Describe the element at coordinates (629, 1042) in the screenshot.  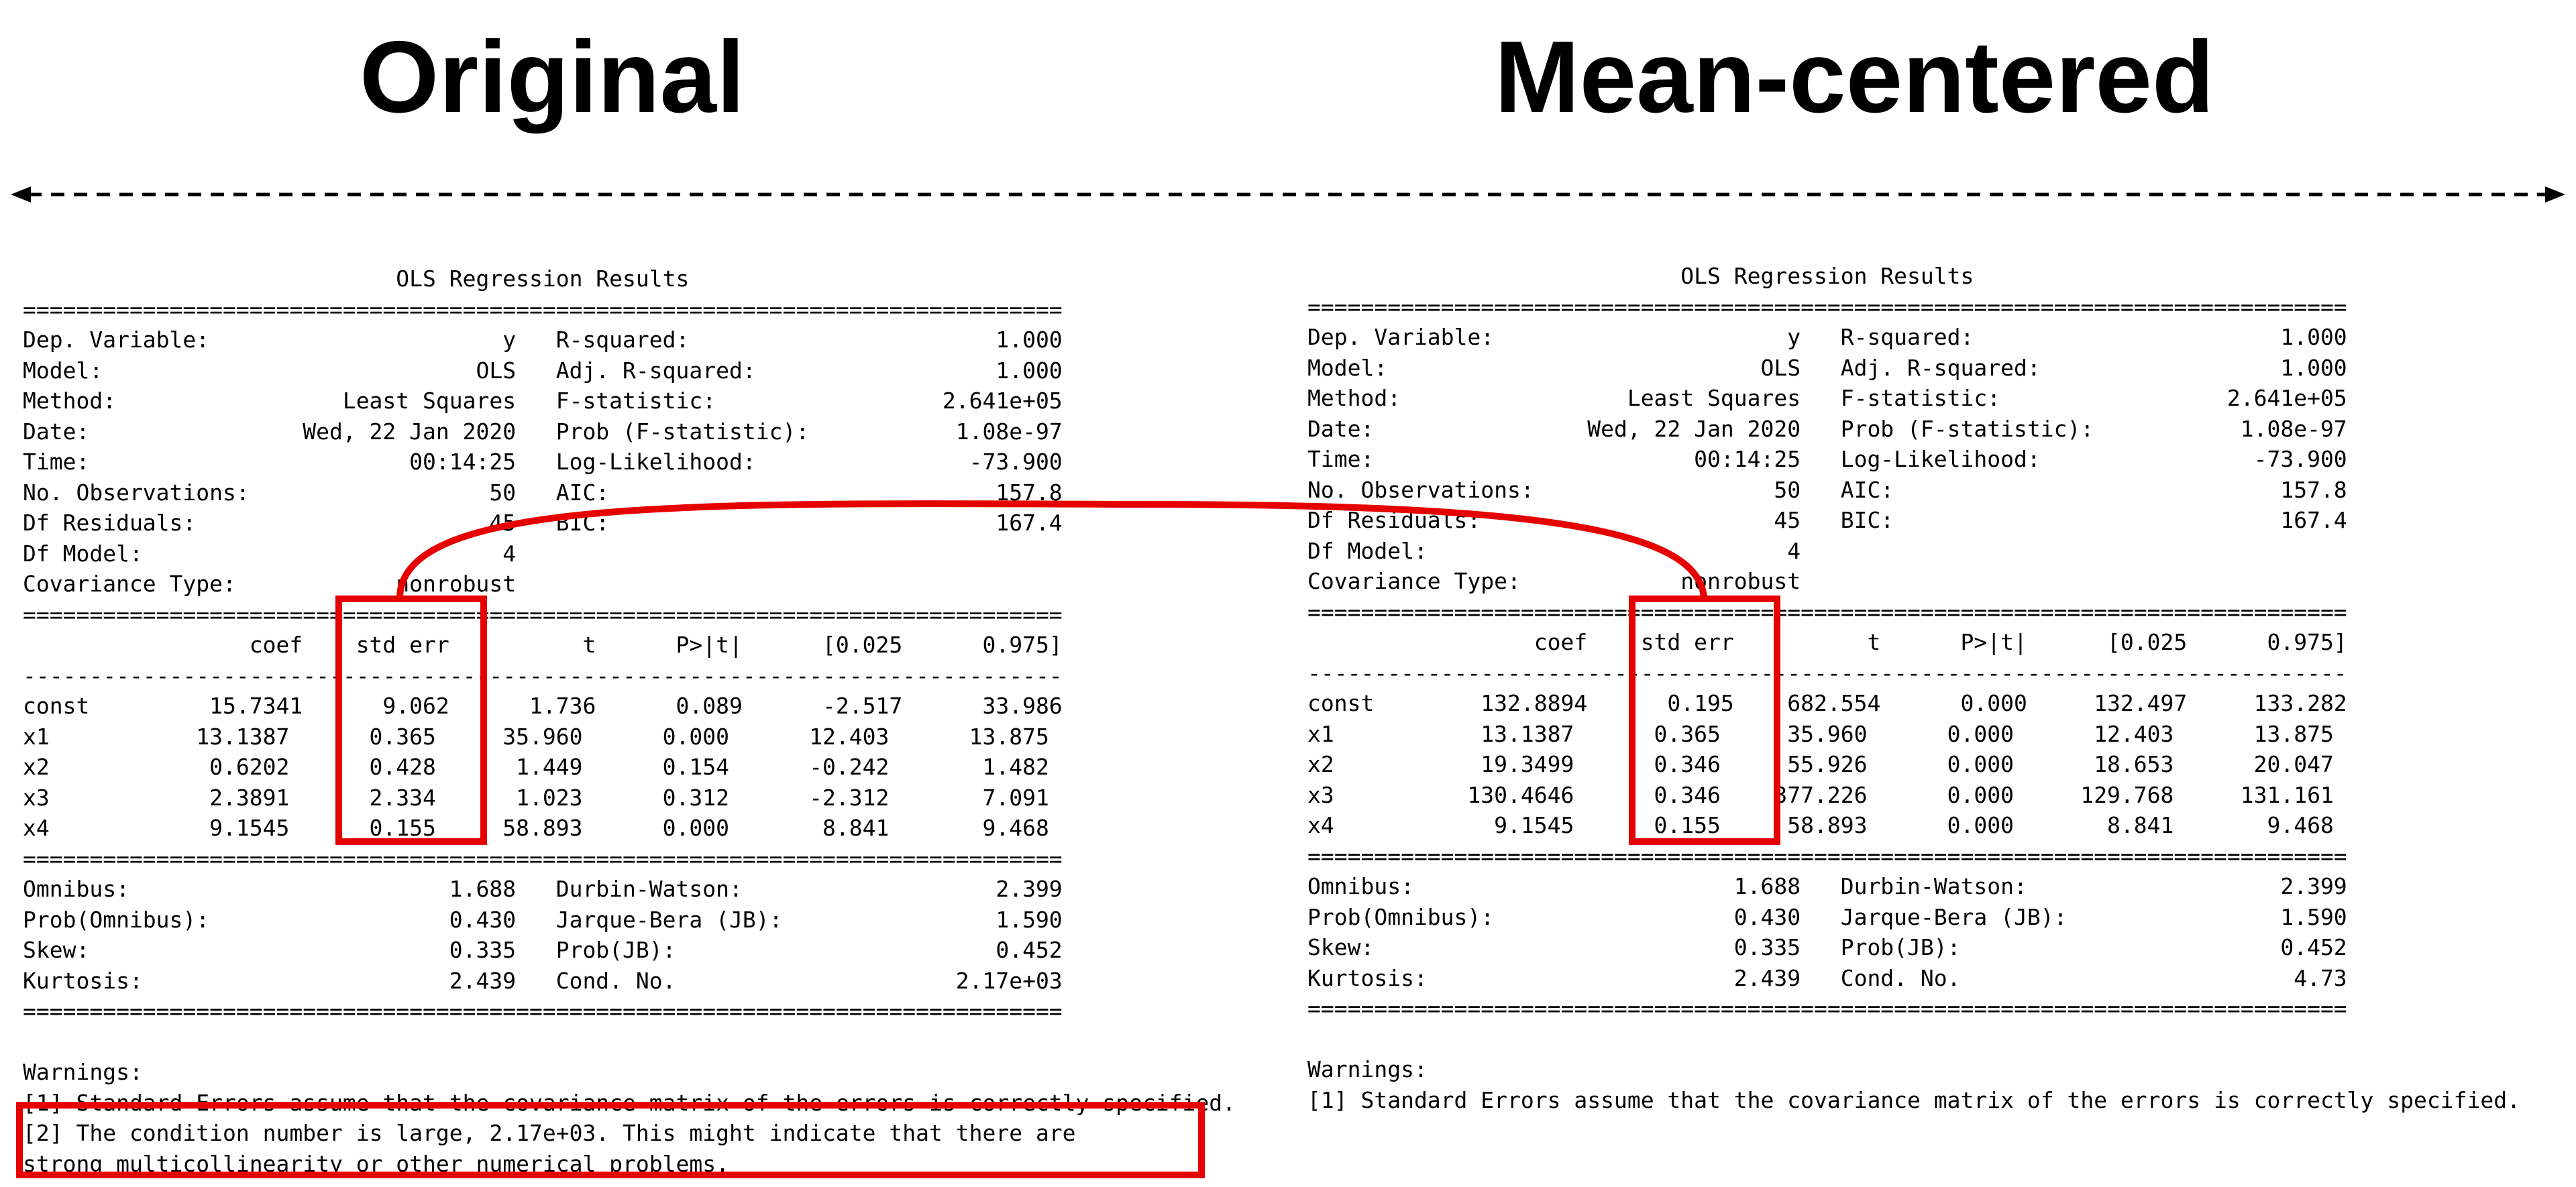
I see `original-output-line` at that location.